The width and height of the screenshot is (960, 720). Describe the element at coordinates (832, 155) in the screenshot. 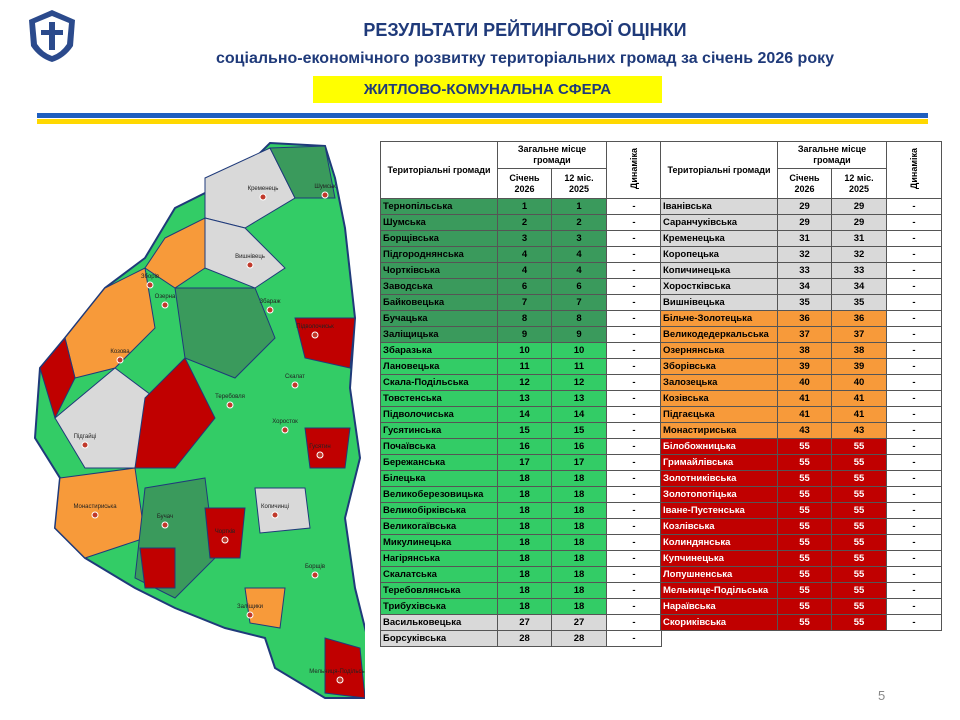

I see `header-place: Загальне місце громади` at that location.